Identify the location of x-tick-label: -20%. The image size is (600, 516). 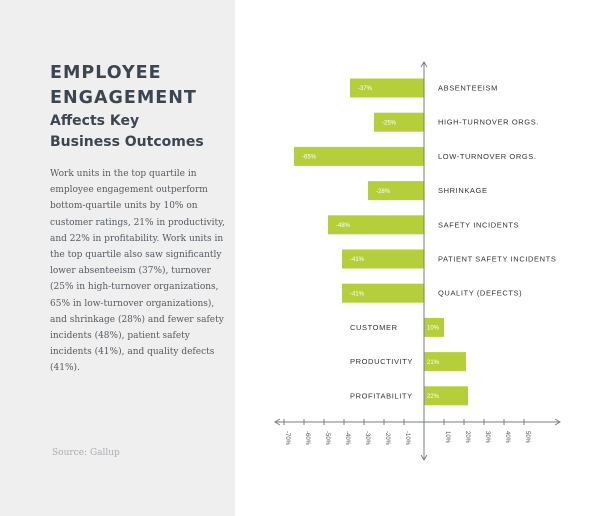
(387, 438).